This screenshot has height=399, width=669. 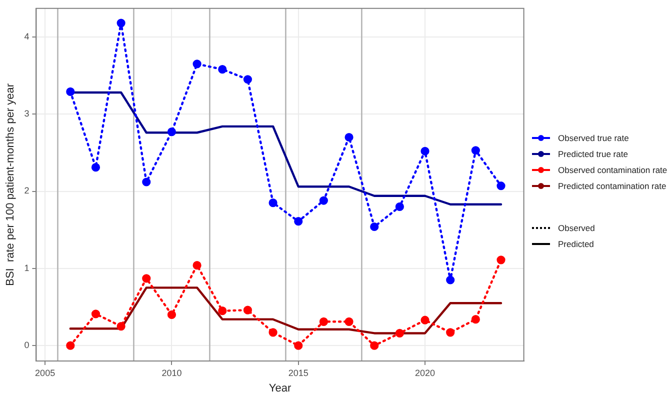 I want to click on y-tick-label: 0, so click(x=27, y=345).